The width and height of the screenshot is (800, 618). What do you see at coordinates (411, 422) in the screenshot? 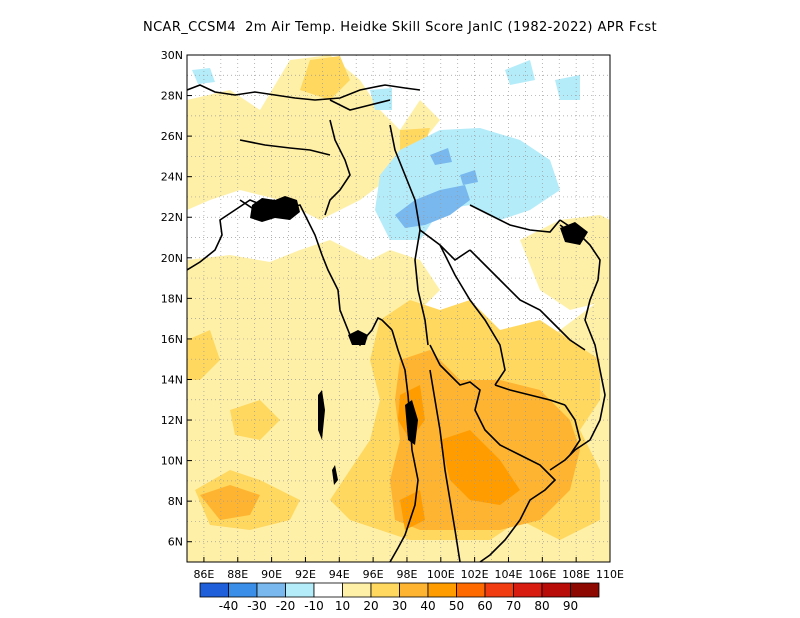
I see `mergui-archipelago` at bounding box center [411, 422].